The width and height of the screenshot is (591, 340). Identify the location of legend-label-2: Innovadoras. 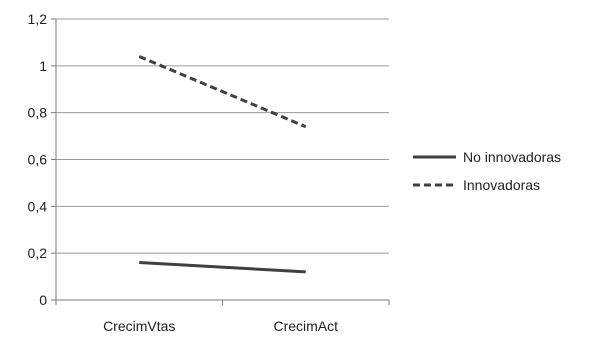
(501, 185).